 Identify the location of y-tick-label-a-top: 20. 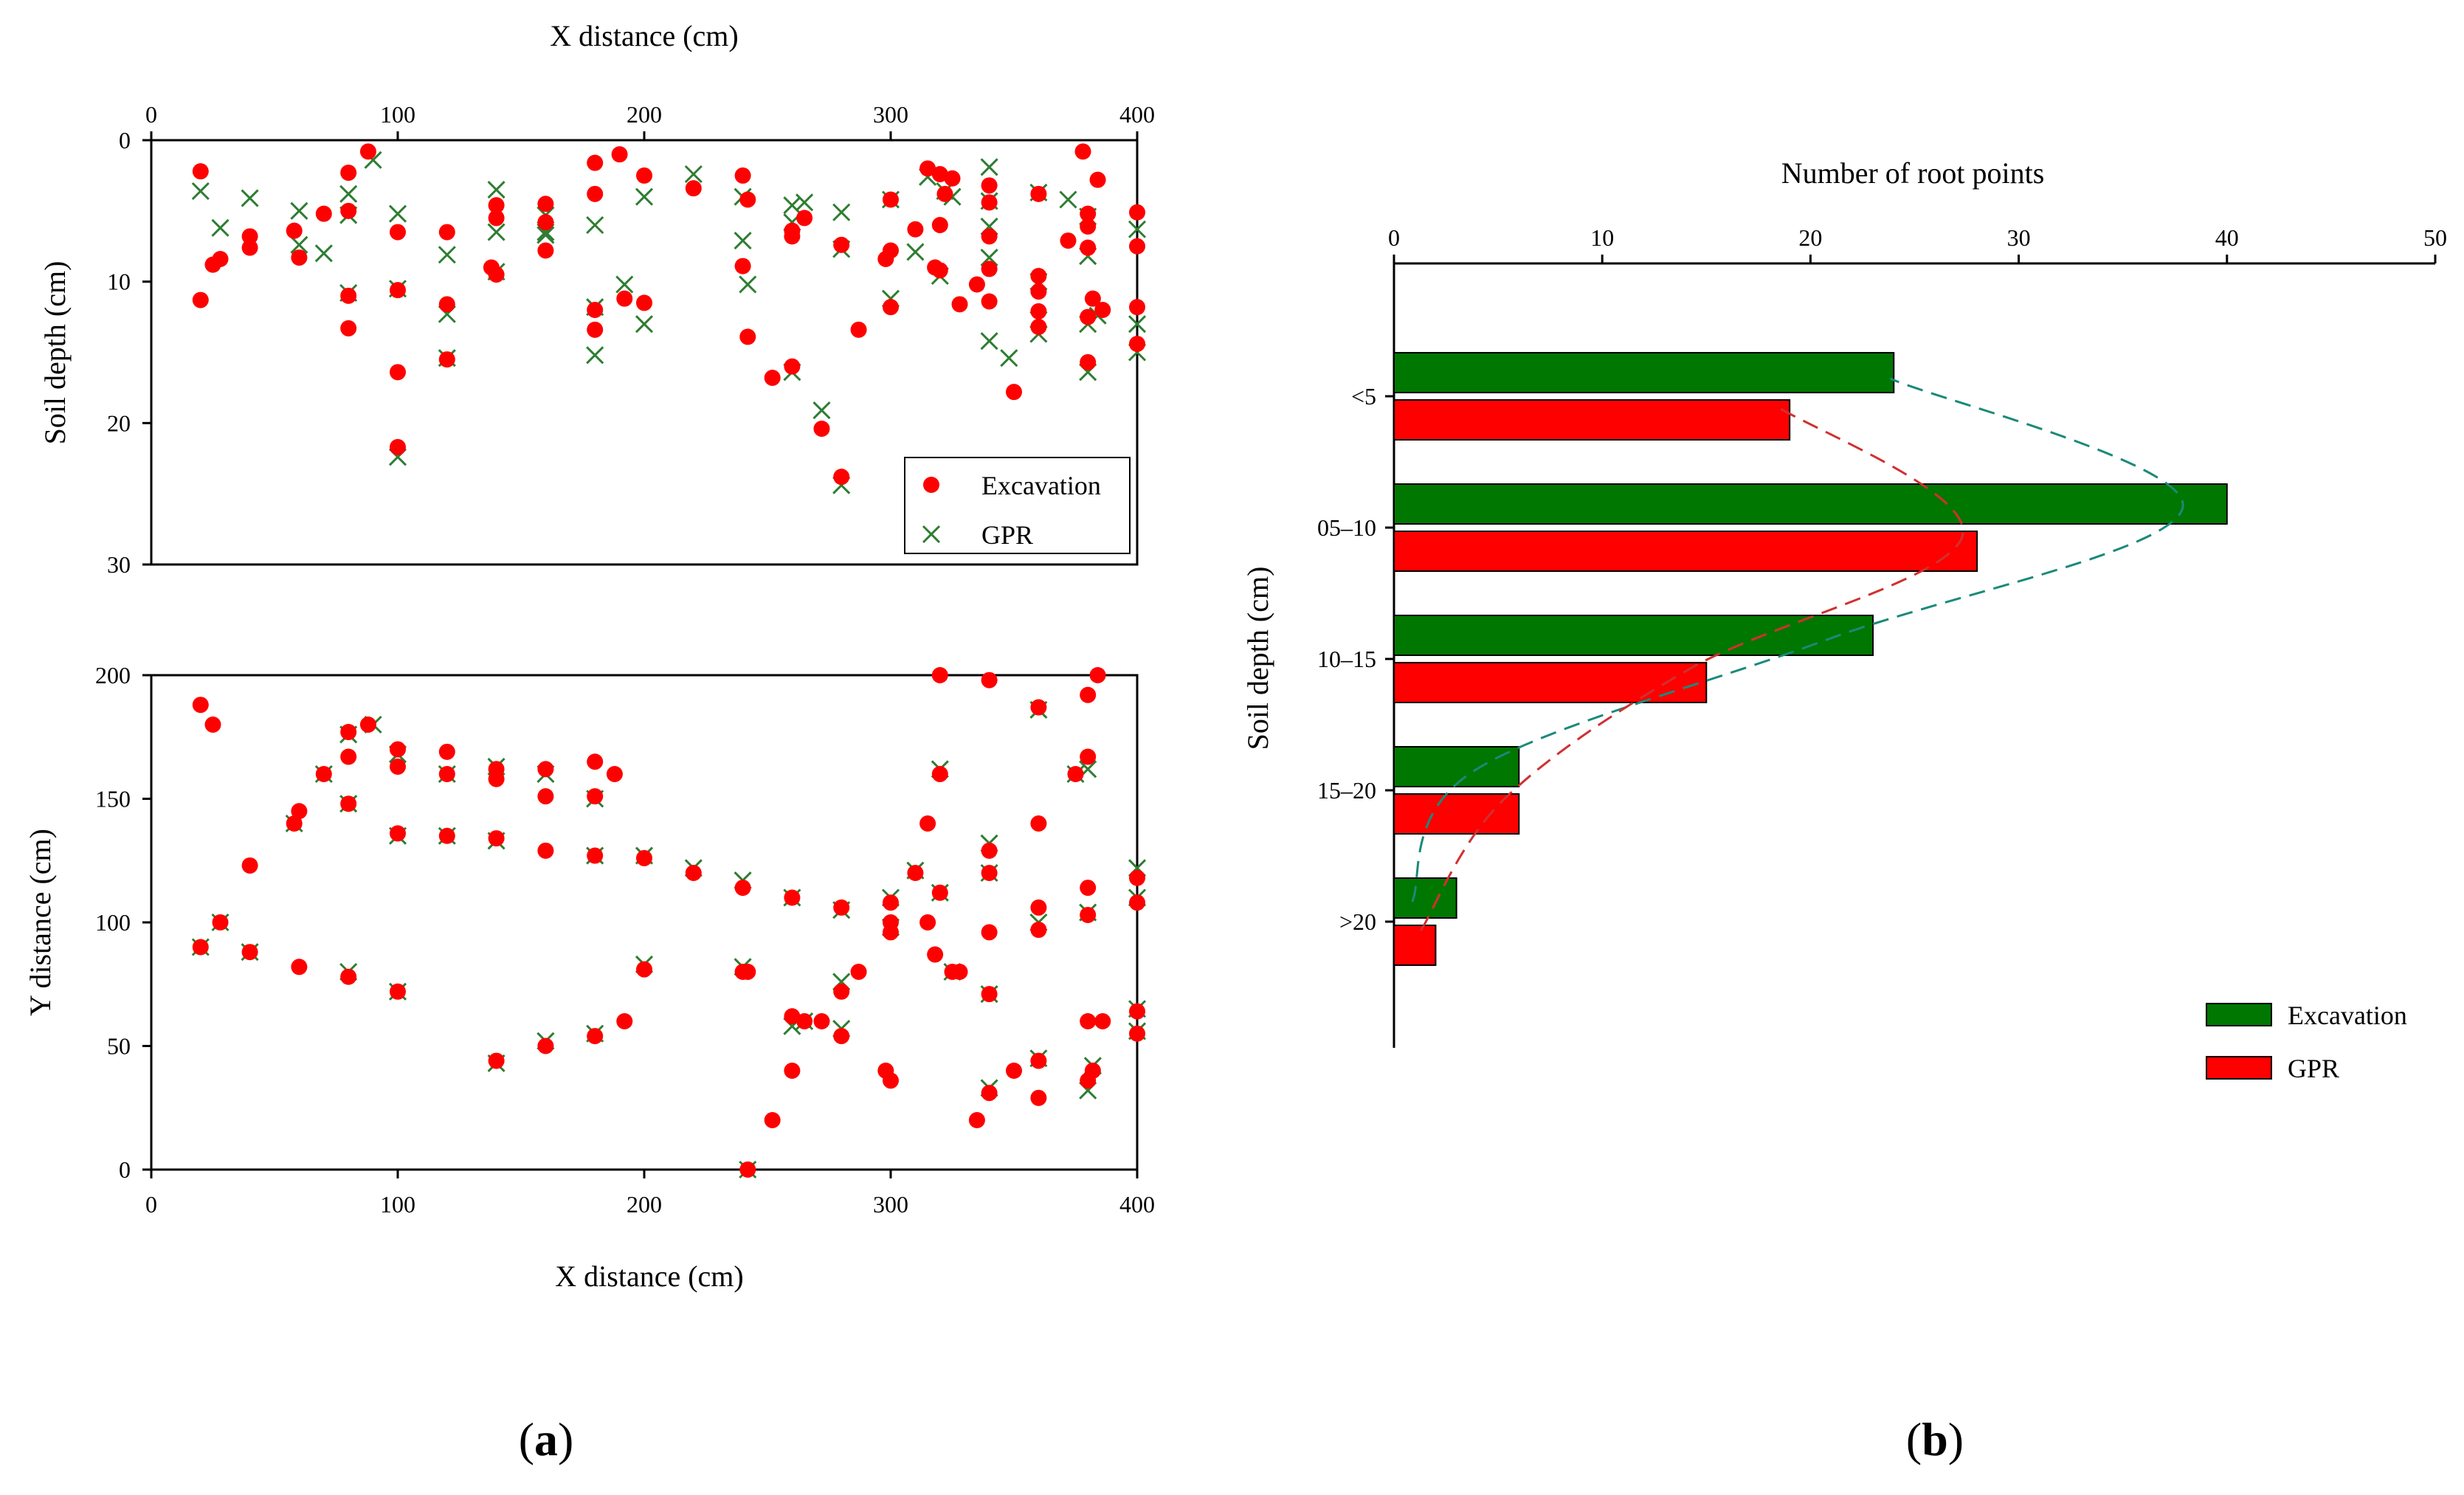
(119, 423).